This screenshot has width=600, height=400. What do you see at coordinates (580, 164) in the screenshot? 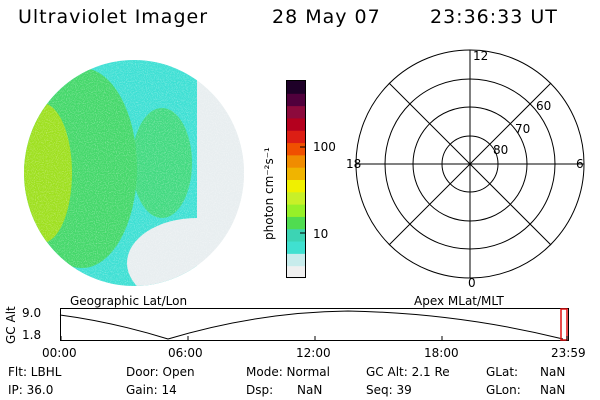
I see `mlt-label-6: 6` at bounding box center [580, 164].